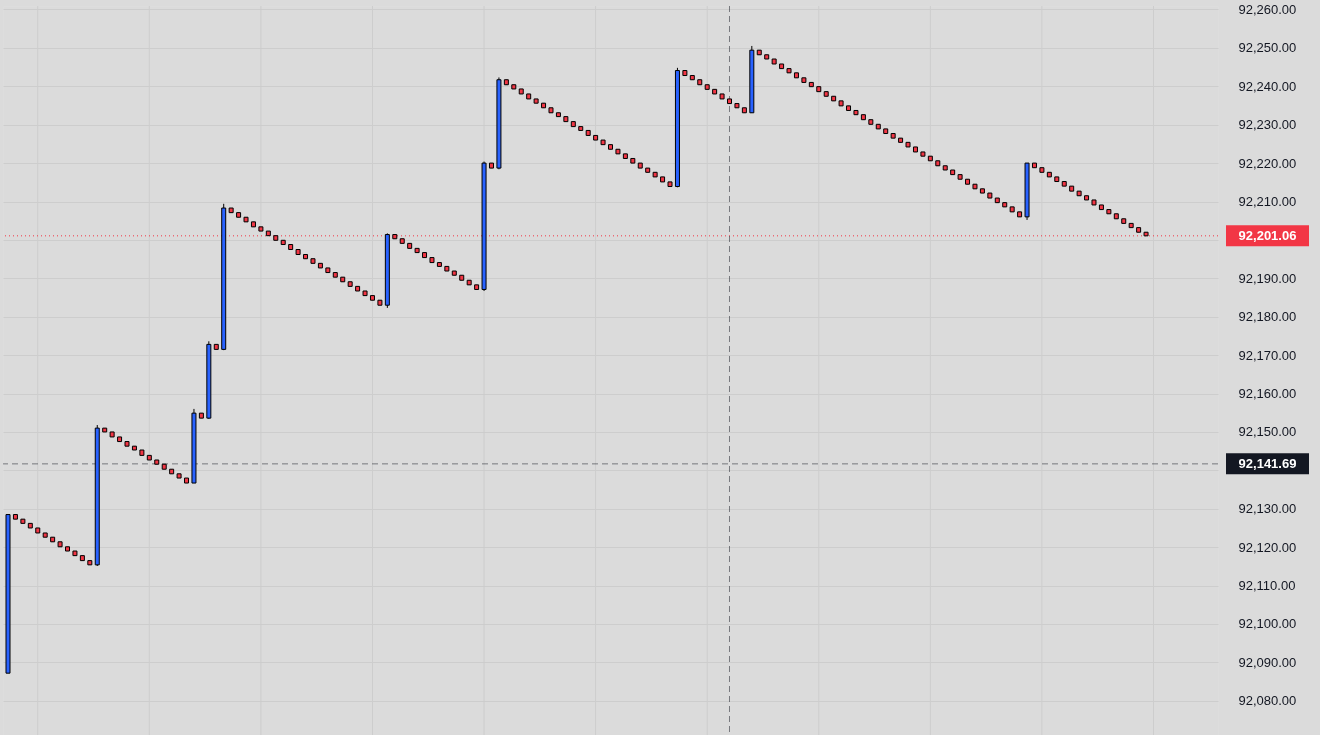 This screenshot has height=735, width=1321. Describe the element at coordinates (1267, 662) in the screenshot. I see `y-tick-label: 92,090.00` at that location.